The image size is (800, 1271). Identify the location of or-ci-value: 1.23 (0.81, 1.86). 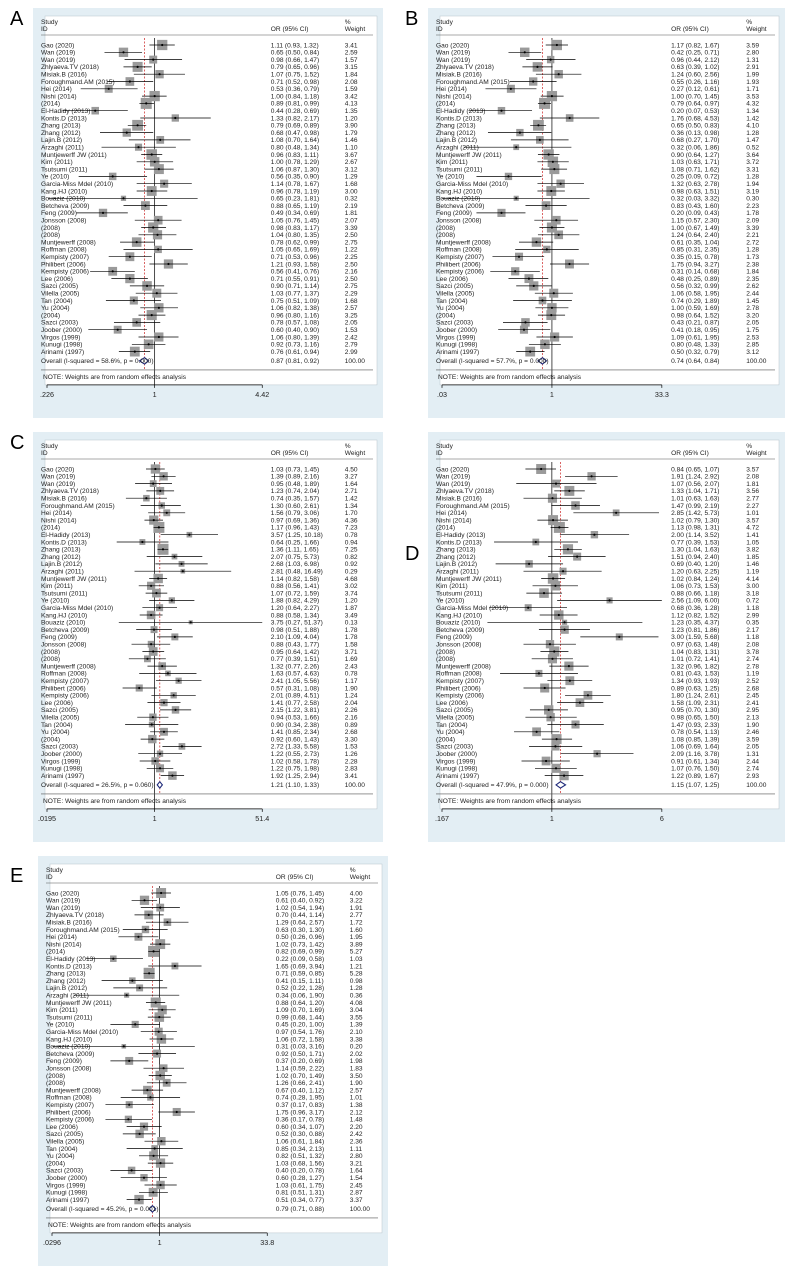
(695, 630).